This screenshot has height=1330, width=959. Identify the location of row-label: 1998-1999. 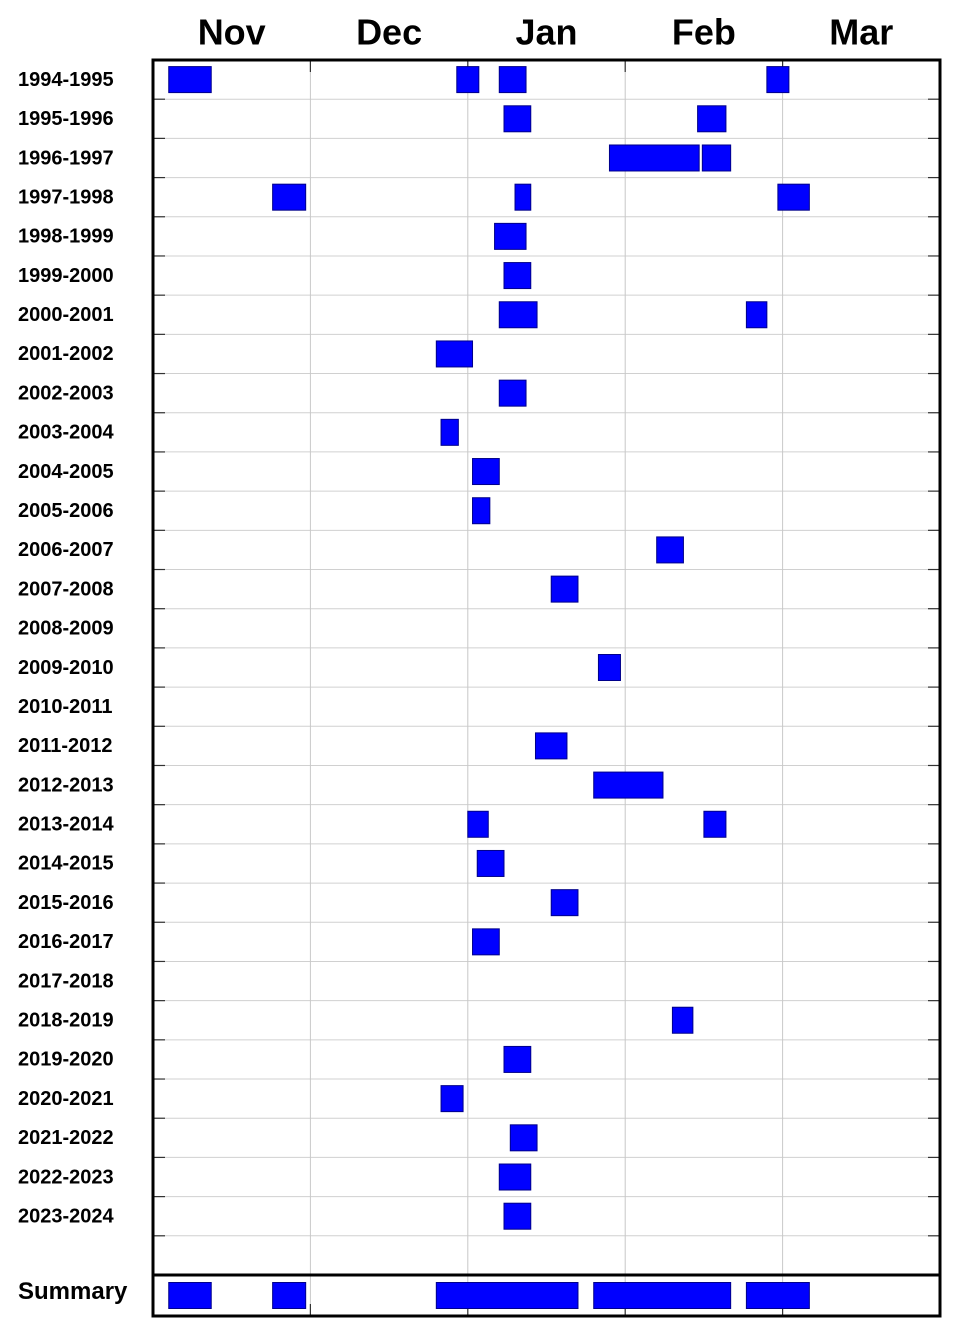
(66, 237).